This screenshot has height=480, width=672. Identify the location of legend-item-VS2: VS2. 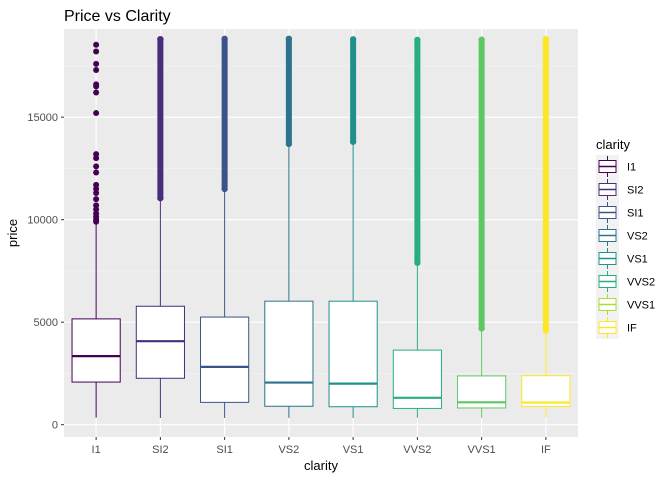
(622, 235).